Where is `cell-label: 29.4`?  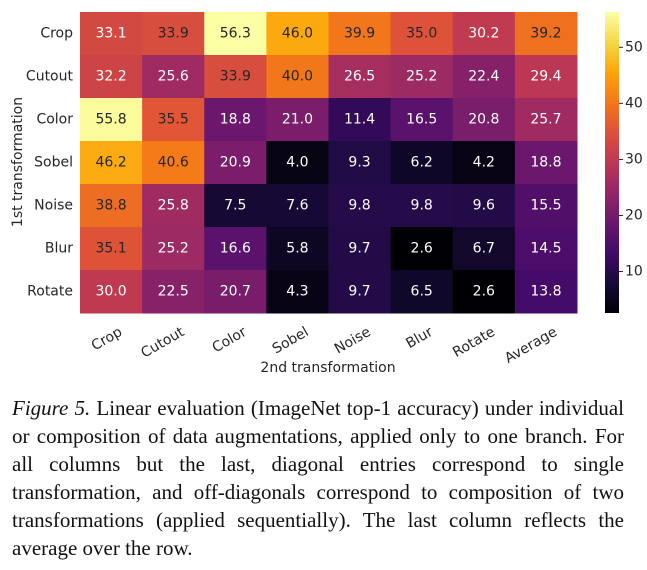
cell-label: 29.4 is located at coordinates (545, 77).